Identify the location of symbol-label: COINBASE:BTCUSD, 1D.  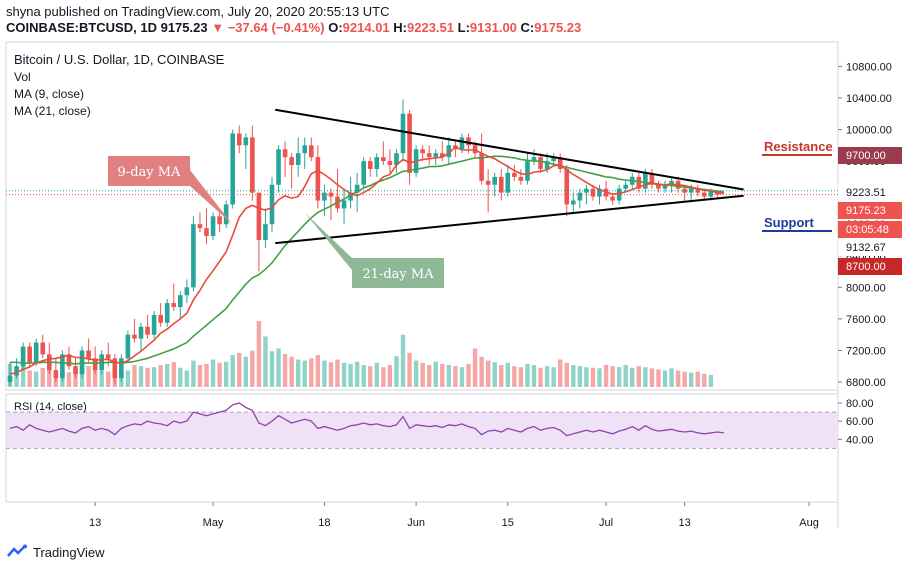
(81, 27).